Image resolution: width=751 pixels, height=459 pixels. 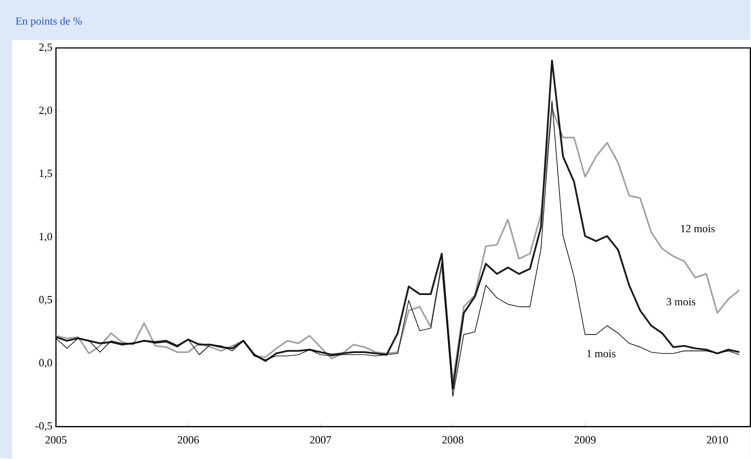 What do you see at coordinates (45, 111) in the screenshot?
I see `y-tick-label: 2,0` at bounding box center [45, 111].